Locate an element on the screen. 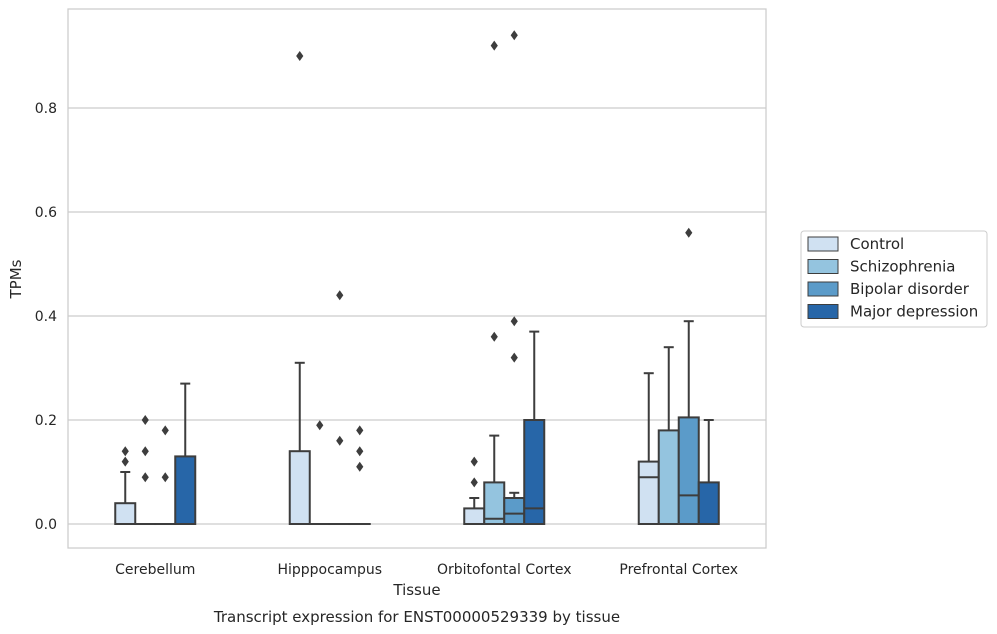 The width and height of the screenshot is (997, 634). legend-label: Control is located at coordinates (877, 244).